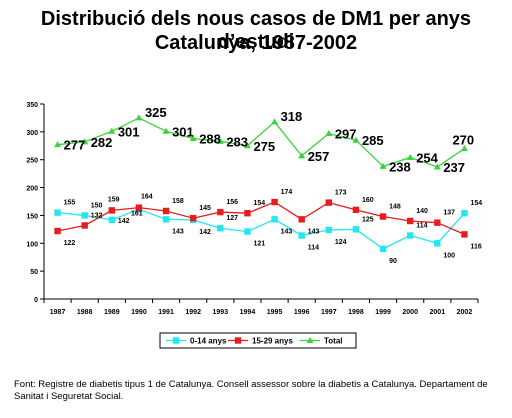  Describe the element at coordinates (137, 213) in the screenshot. I see `data-label-s0: 161` at that location.